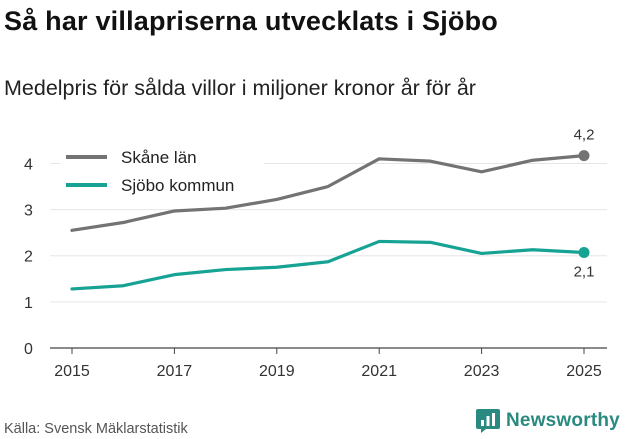  What do you see at coordinates (159, 157) in the screenshot?
I see `legend-label: Skåne län` at bounding box center [159, 157].